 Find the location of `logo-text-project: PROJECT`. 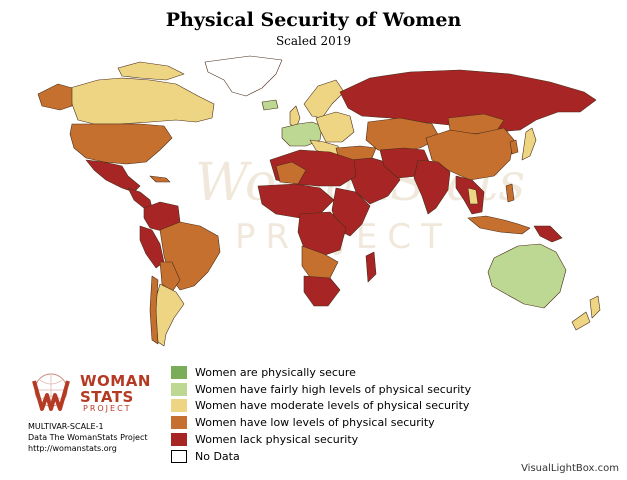

logo-text-project: PROJECT is located at coordinates (107, 408).